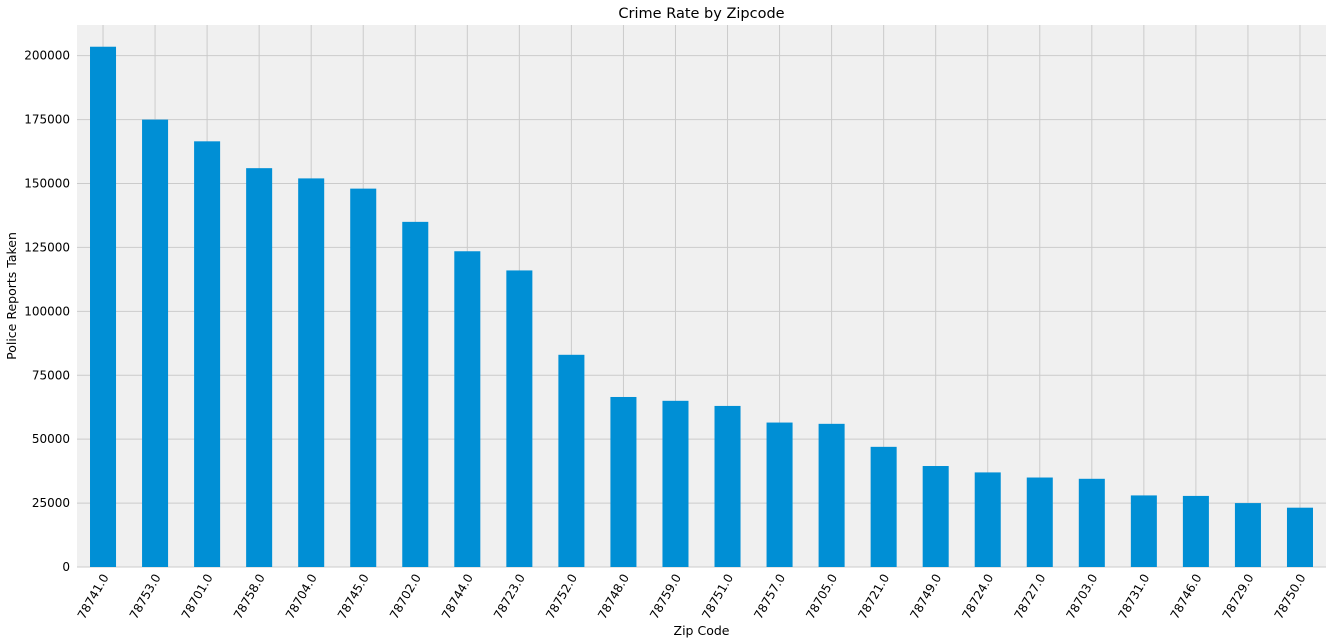 This screenshot has height=644, width=1332. Describe the element at coordinates (717, 597) in the screenshot. I see `x-tick-label: 78751.0` at that location.